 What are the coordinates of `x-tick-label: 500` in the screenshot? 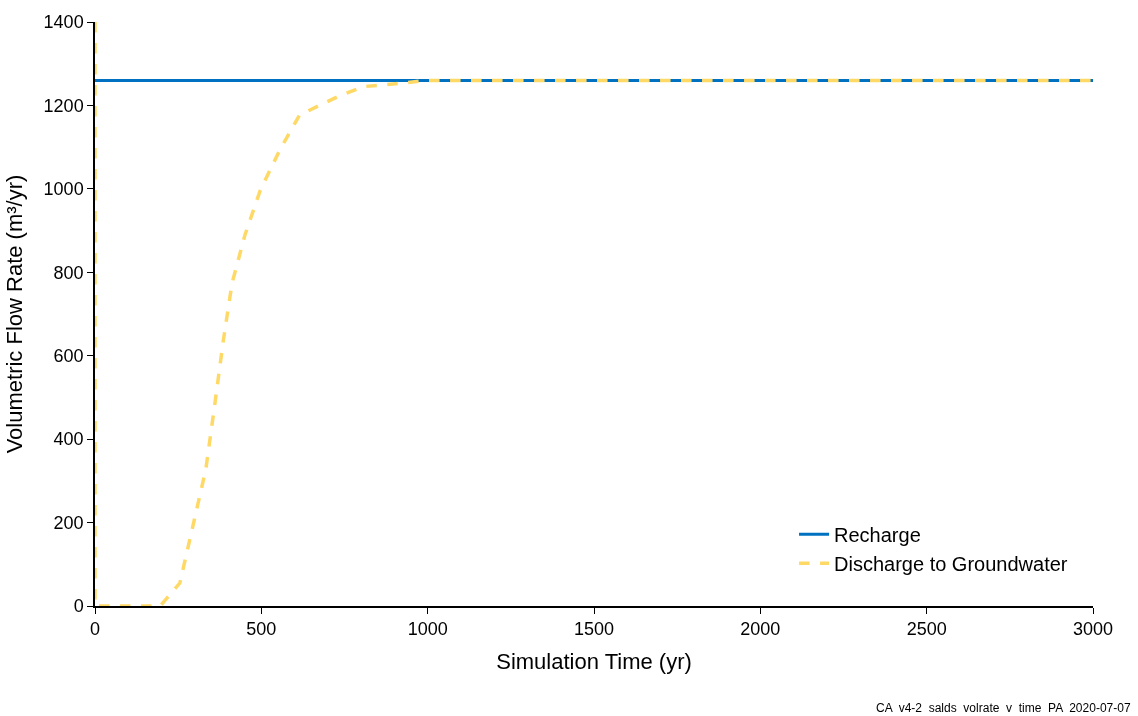 It's located at (261, 629).